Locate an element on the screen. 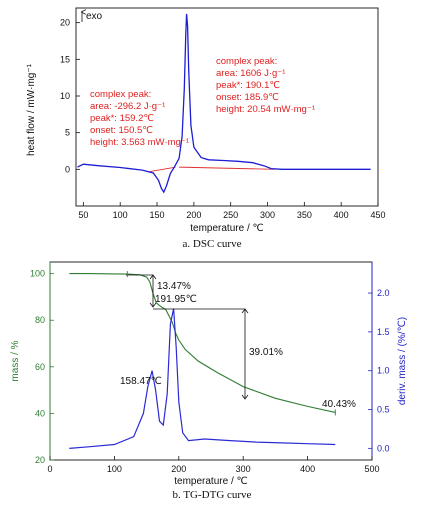 The image size is (424, 510). tg-x-tick-label: 100 is located at coordinates (114, 469).